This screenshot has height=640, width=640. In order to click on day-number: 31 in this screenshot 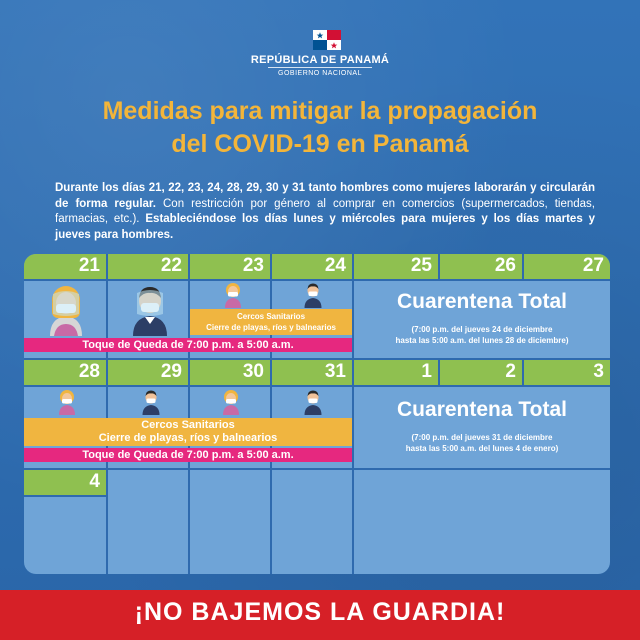, I will do `click(335, 371)`.